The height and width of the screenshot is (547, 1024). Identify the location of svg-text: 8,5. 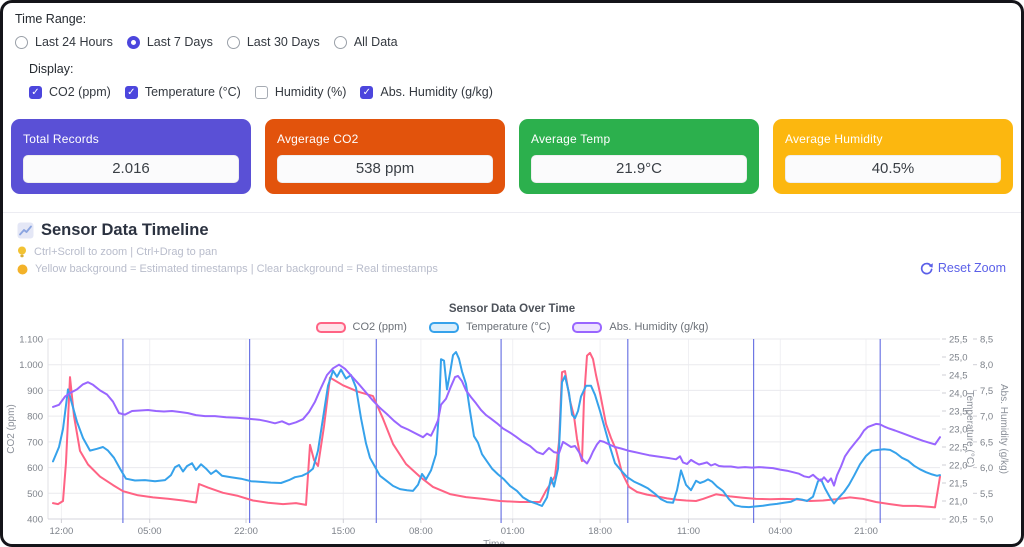
(986, 340).